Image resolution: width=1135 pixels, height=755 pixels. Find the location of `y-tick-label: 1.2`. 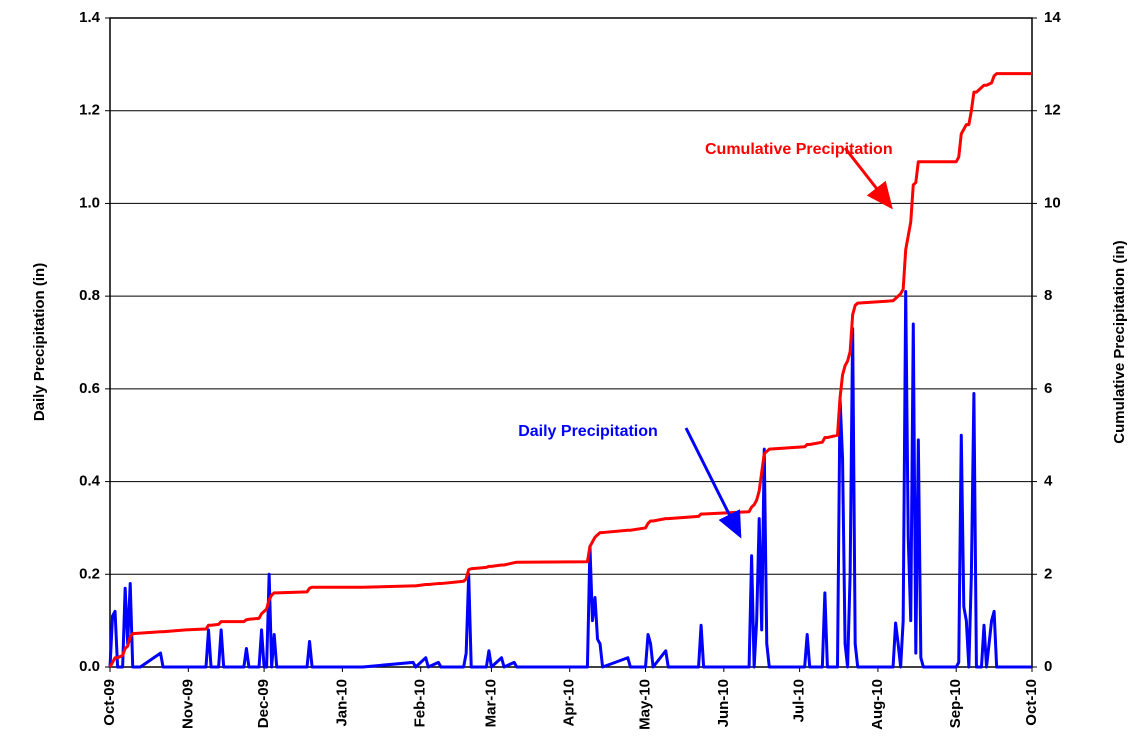

y-tick-label: 1.2 is located at coordinates (89, 110).